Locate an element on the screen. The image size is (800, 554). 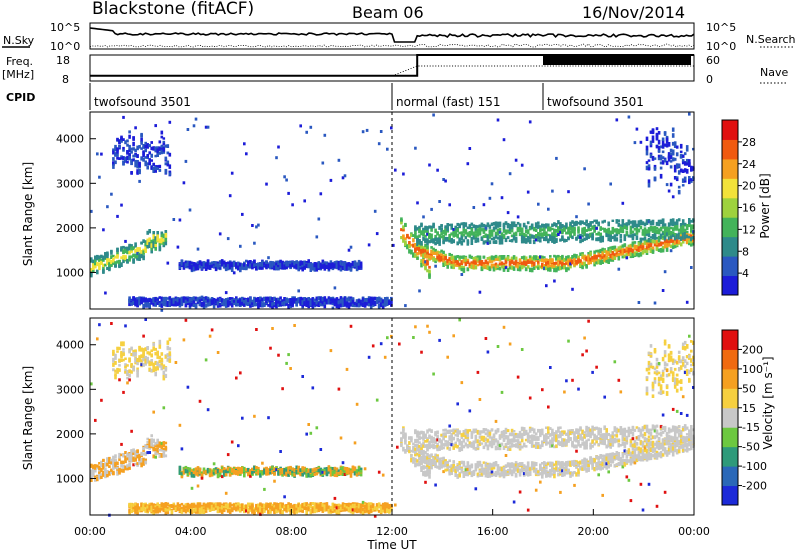
noise-right-tick-top: 10^5 is located at coordinates (721, 27).